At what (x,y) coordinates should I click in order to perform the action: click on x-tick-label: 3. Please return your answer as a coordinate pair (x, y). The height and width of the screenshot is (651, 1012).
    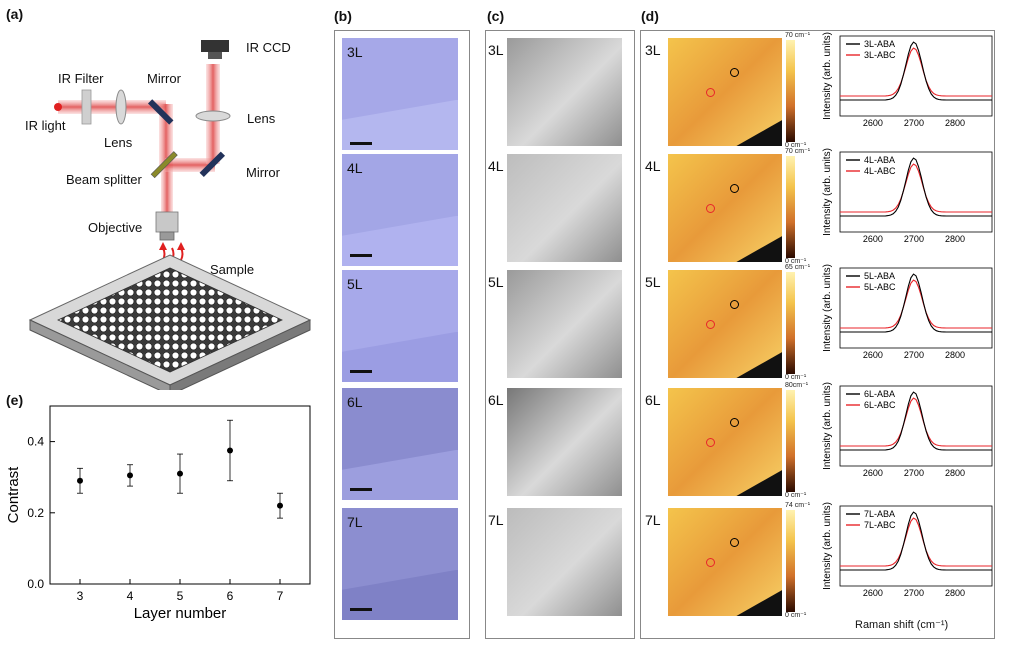
    Looking at the image, I should click on (80, 596).